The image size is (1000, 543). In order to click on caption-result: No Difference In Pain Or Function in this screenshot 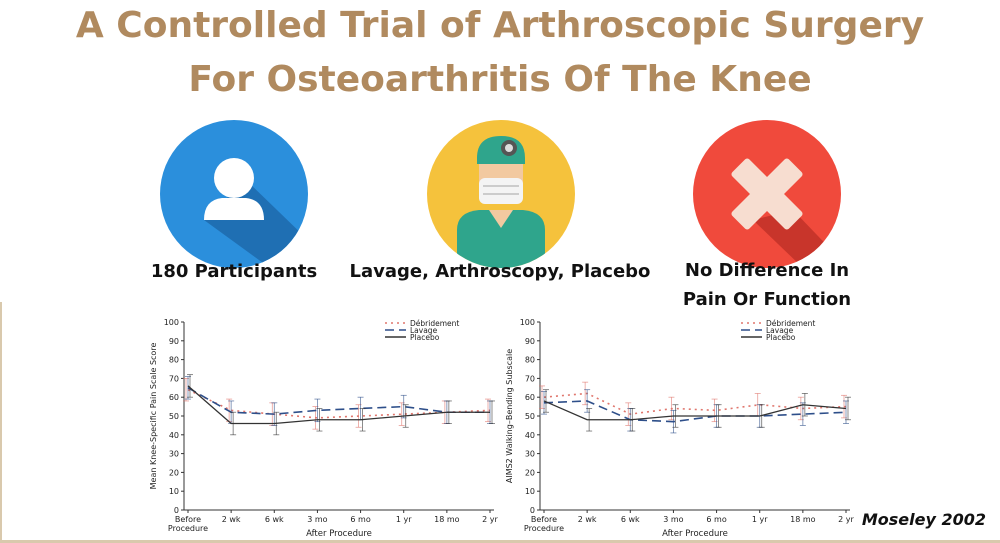, I will do `click(767, 285)`.